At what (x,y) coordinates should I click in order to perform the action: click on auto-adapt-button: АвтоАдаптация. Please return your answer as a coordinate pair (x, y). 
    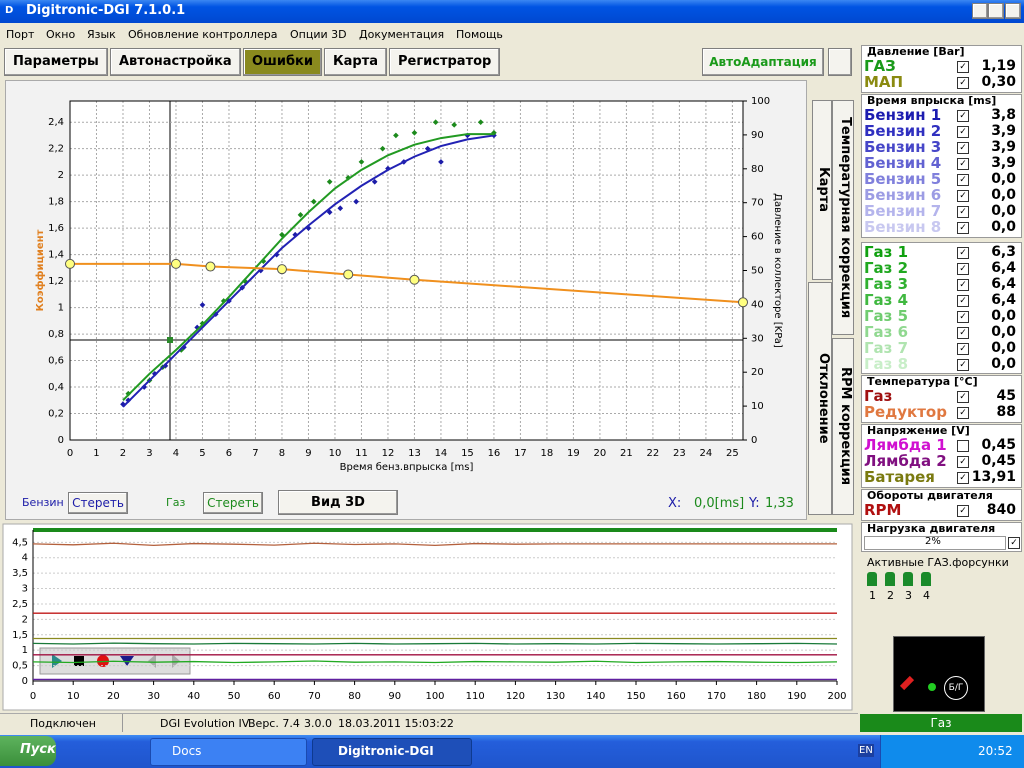
    Looking at the image, I should click on (763, 62).